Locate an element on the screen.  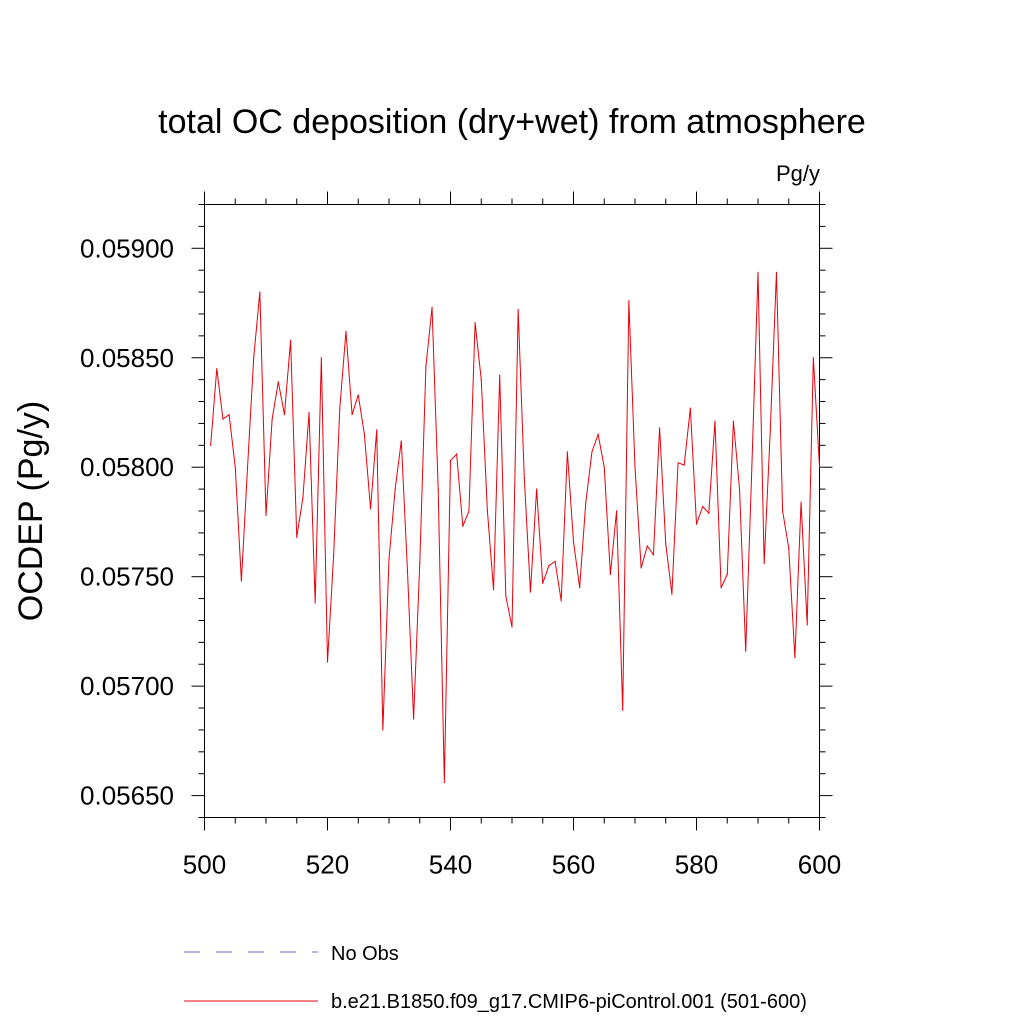
y-tick-label: 0.05700 is located at coordinates (127, 686).